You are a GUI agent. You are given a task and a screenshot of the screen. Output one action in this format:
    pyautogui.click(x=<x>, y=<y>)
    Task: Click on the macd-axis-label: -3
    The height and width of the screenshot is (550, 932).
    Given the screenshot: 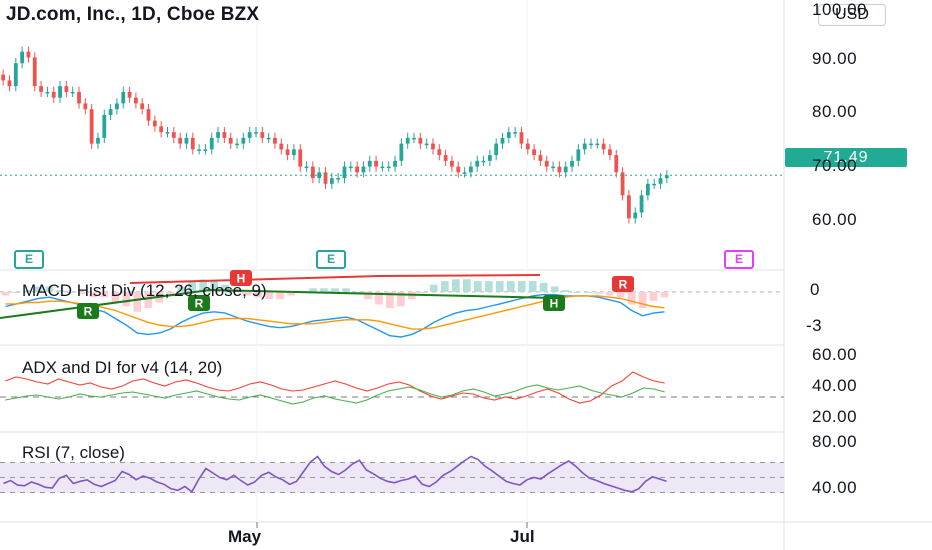 What is the action you would take?
    pyautogui.click(x=814, y=325)
    